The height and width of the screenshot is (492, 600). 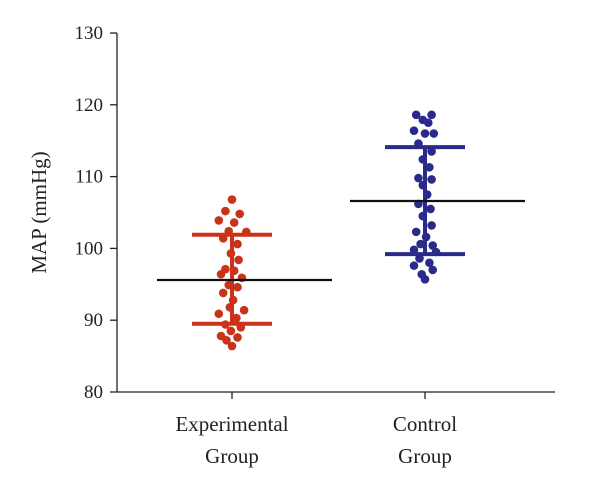 I want to click on x-category-label: Control, so click(x=425, y=424).